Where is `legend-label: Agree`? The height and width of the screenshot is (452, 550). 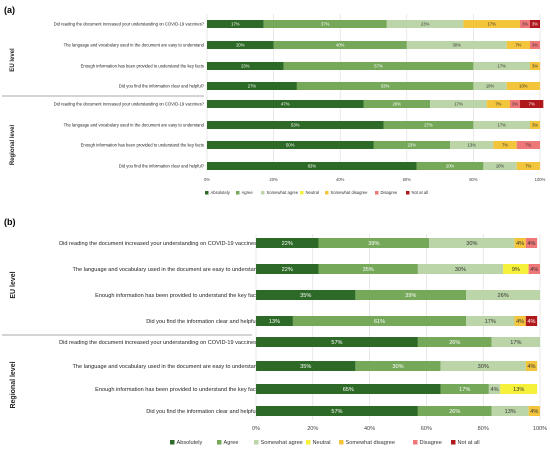
legend-label: Agree is located at coordinates (231, 443).